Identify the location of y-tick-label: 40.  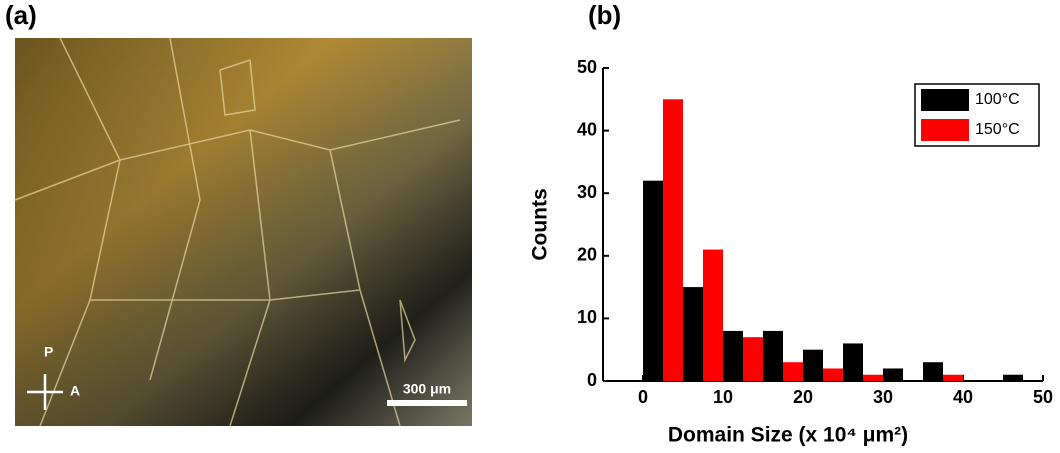
(587, 129).